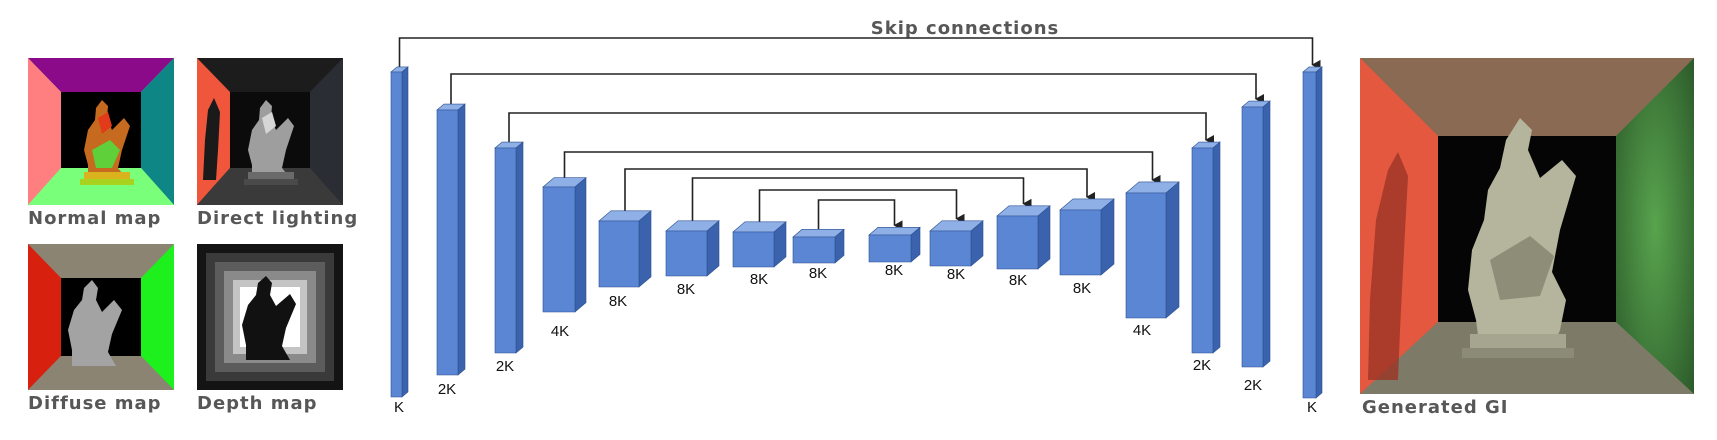 The width and height of the screenshot is (1717, 440). I want to click on depth-map-image, so click(270, 317).